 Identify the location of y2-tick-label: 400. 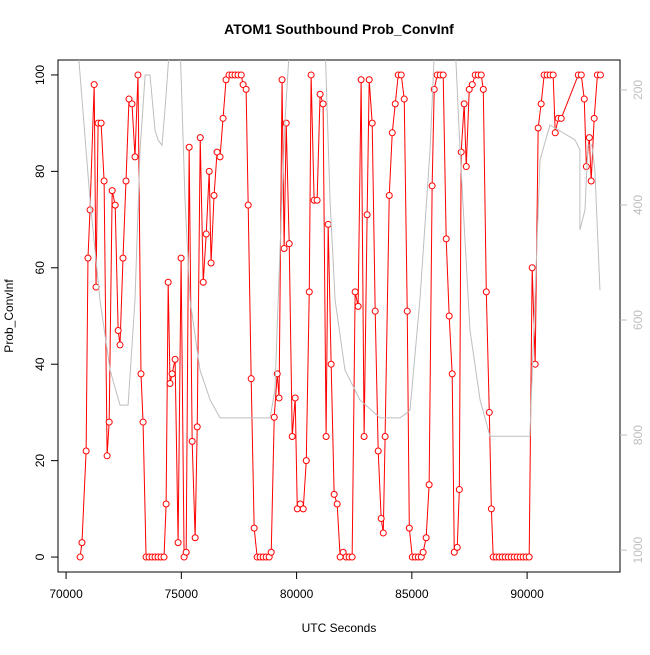
(638, 205).